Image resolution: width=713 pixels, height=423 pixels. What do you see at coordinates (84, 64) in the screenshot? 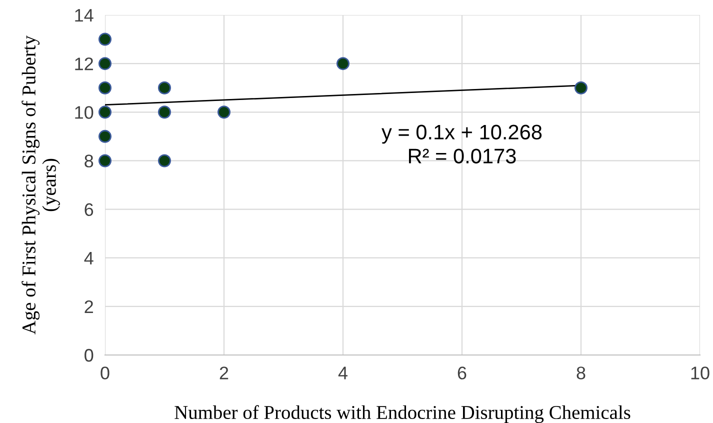
I see `y-tick-label: 12` at bounding box center [84, 64].